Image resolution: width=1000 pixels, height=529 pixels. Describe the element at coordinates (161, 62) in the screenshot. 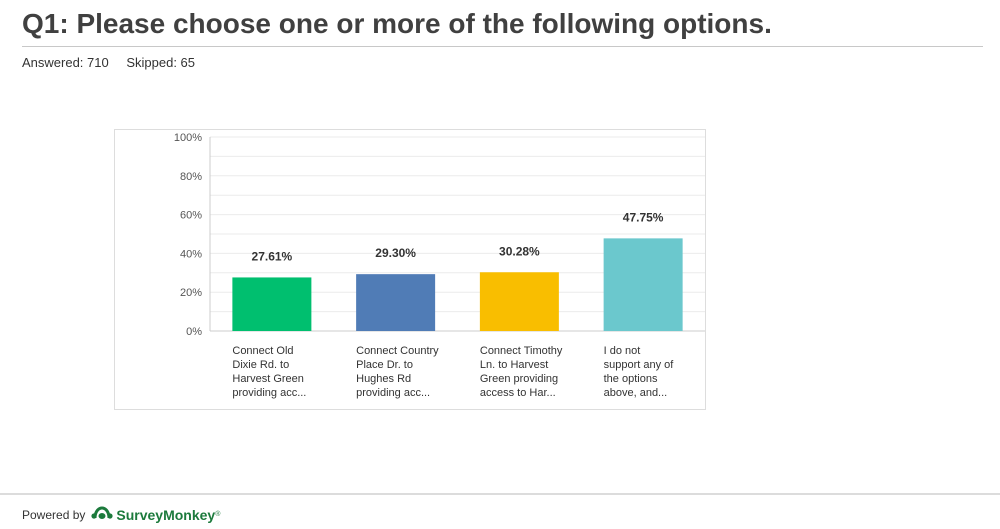

I see `skipped-count: Skipped: 65` at that location.